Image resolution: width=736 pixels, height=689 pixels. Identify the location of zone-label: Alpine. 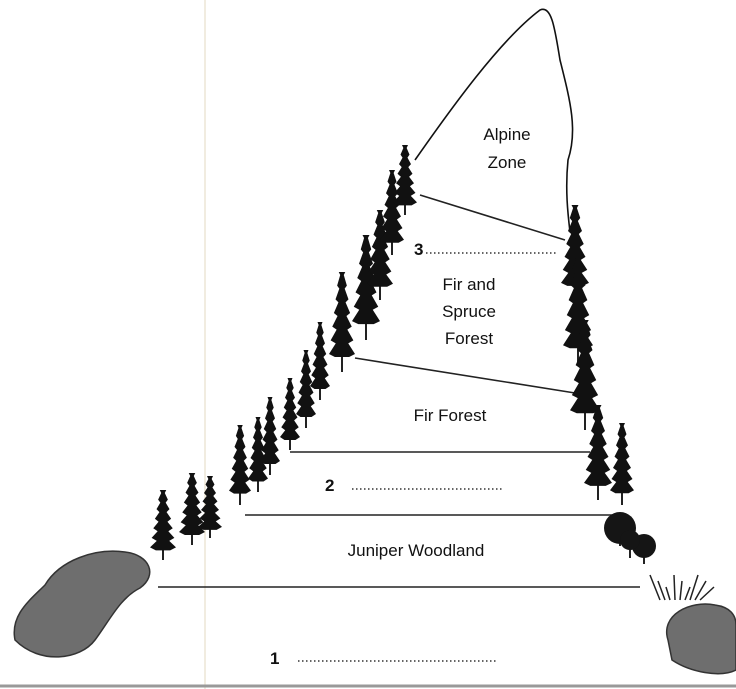
(506, 134).